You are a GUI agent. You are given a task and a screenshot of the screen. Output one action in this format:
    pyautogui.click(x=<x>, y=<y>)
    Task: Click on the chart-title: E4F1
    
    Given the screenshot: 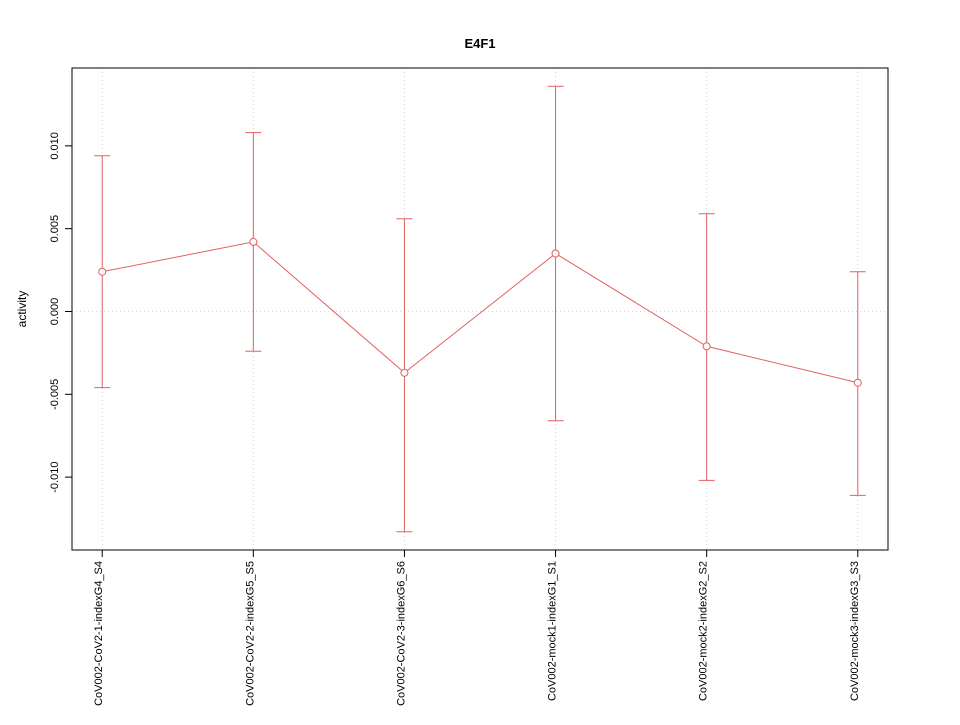 What is the action you would take?
    pyautogui.click(x=479, y=43)
    